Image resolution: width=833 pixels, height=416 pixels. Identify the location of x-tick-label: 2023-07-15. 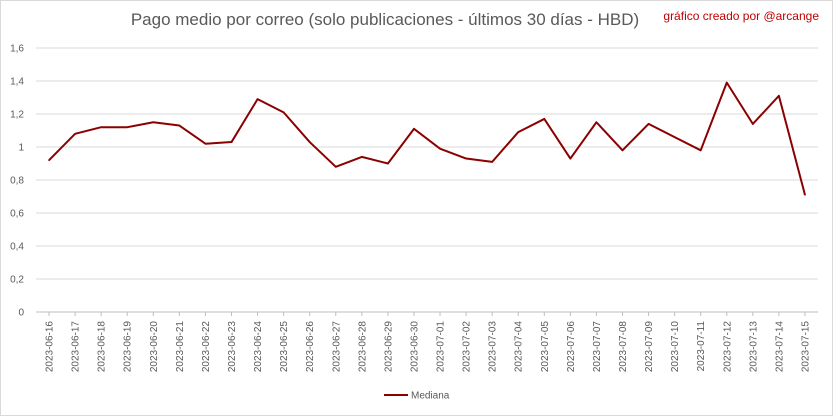
(805, 347).